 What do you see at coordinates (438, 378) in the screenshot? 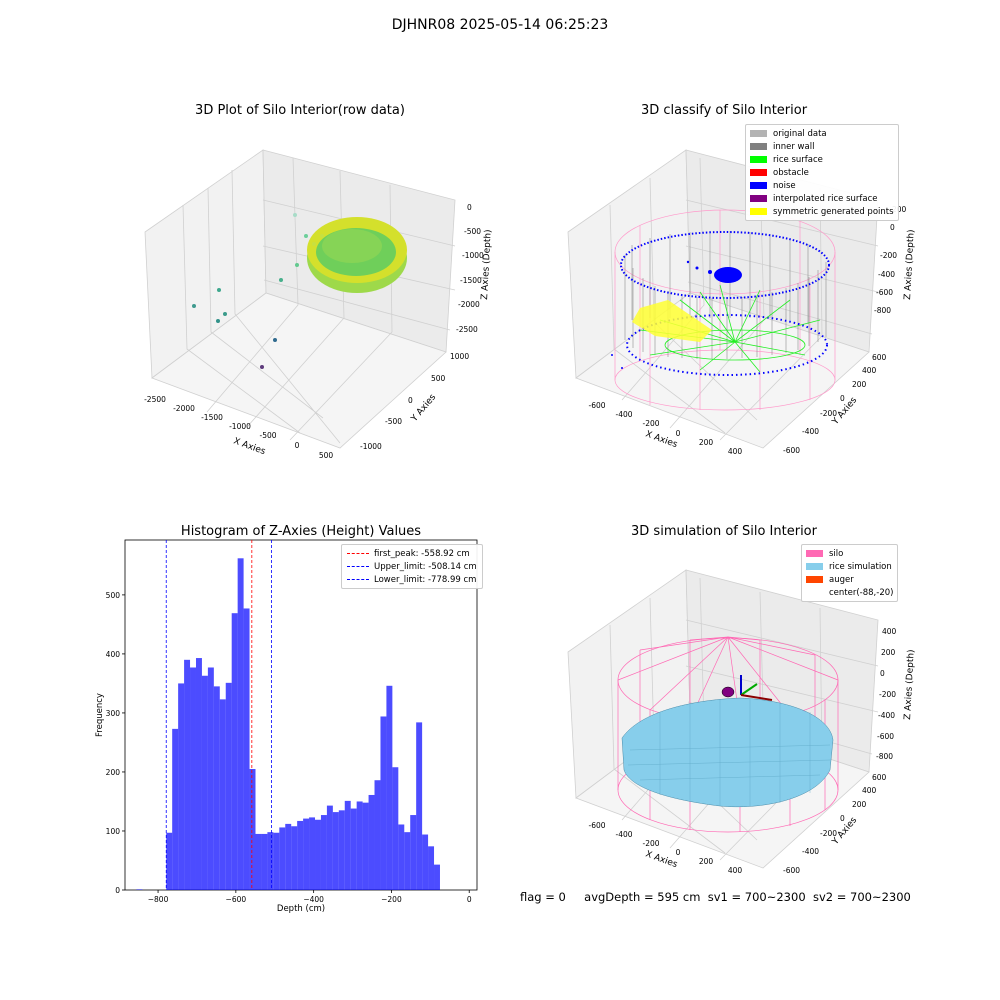
I see `panel1-ytick: 500` at bounding box center [438, 378].